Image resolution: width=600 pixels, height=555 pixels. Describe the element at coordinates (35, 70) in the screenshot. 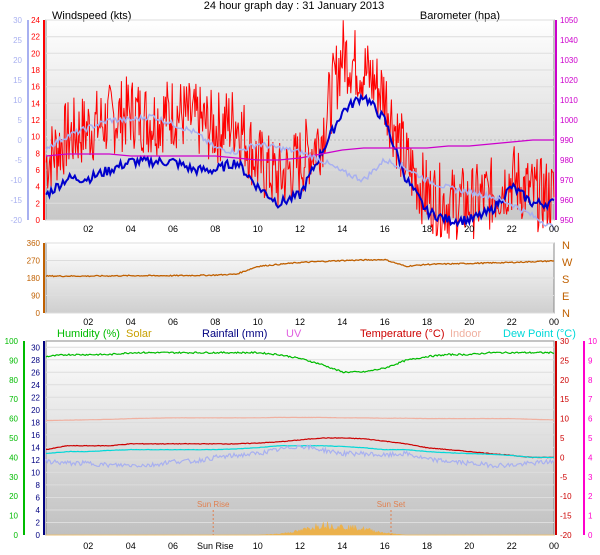

I see `windspeed-tick-label: 18` at that location.